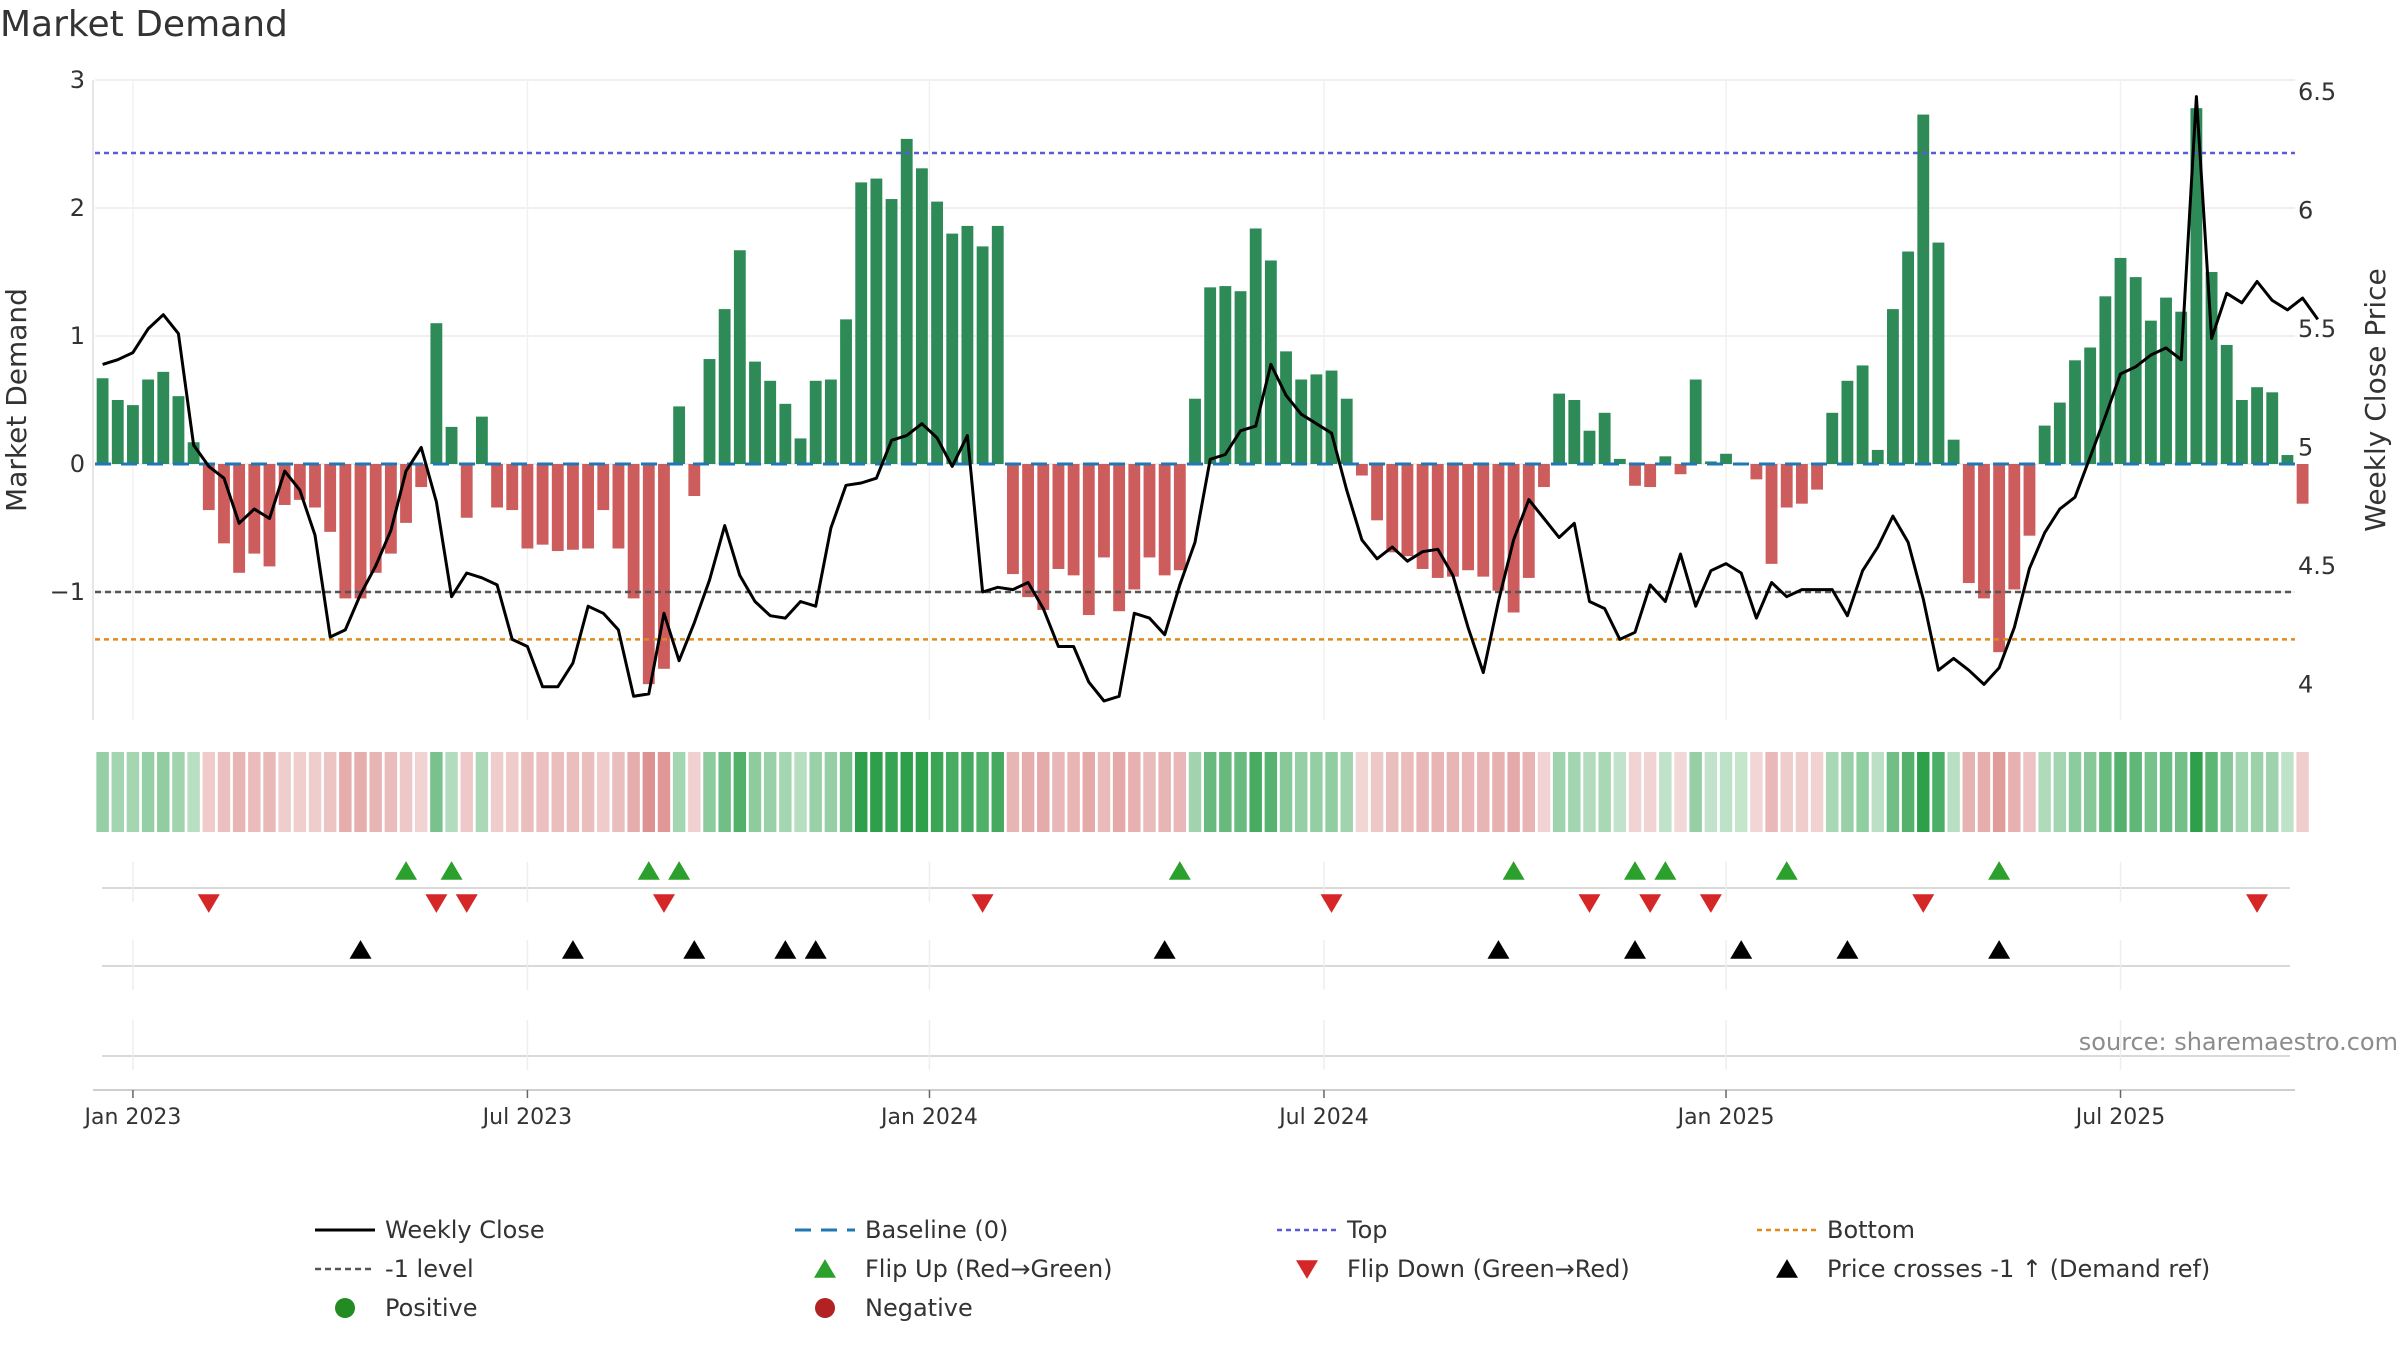  What do you see at coordinates (436, 903) in the screenshot?
I see `flip-down-marker` at bounding box center [436, 903].